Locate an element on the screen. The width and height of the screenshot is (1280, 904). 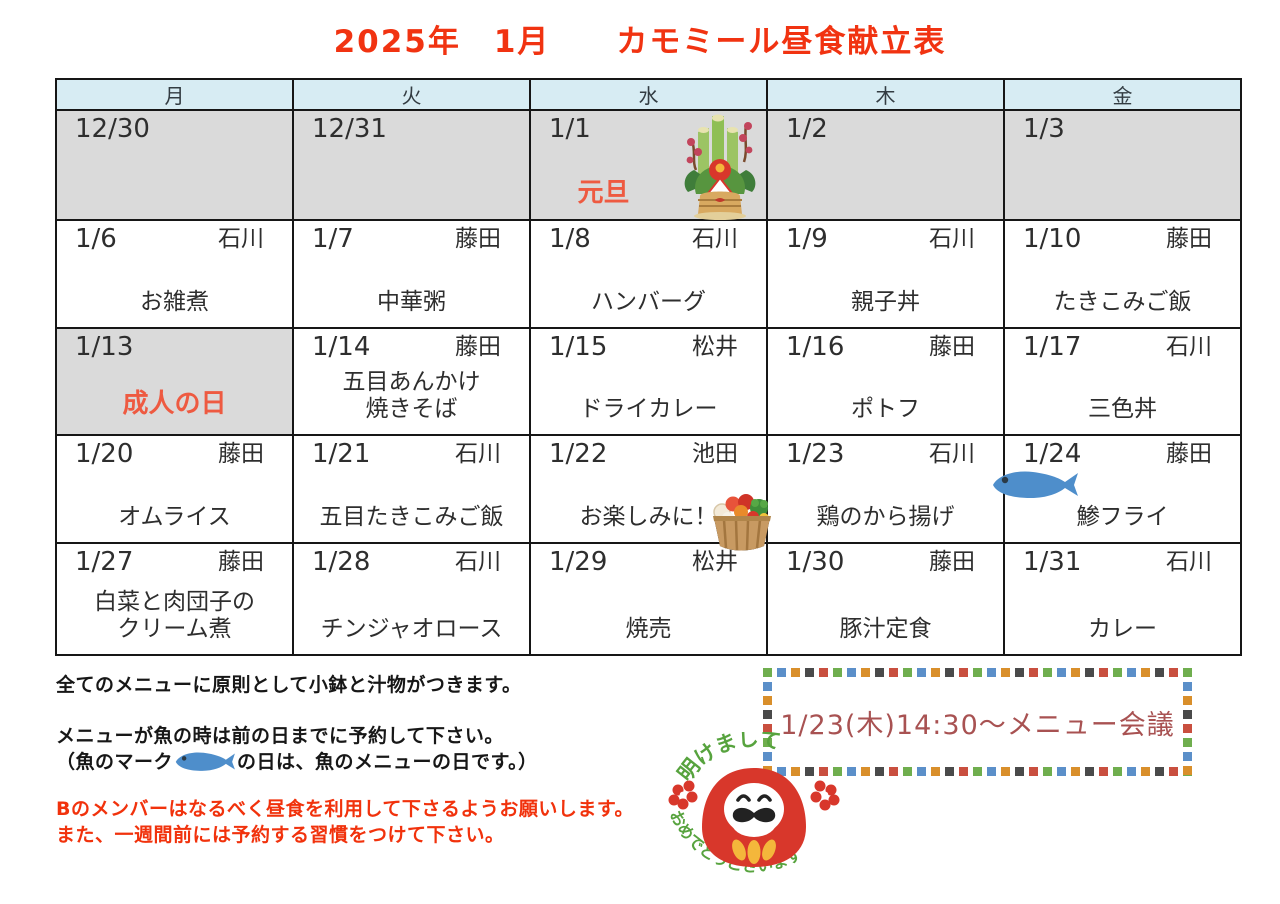
calendar-cell: 1/2 is located at coordinates (885, 165).